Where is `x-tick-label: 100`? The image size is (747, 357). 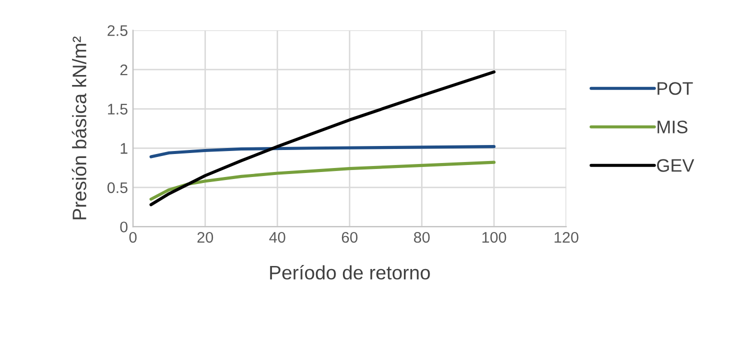 x-tick-label: 100 is located at coordinates (494, 237).